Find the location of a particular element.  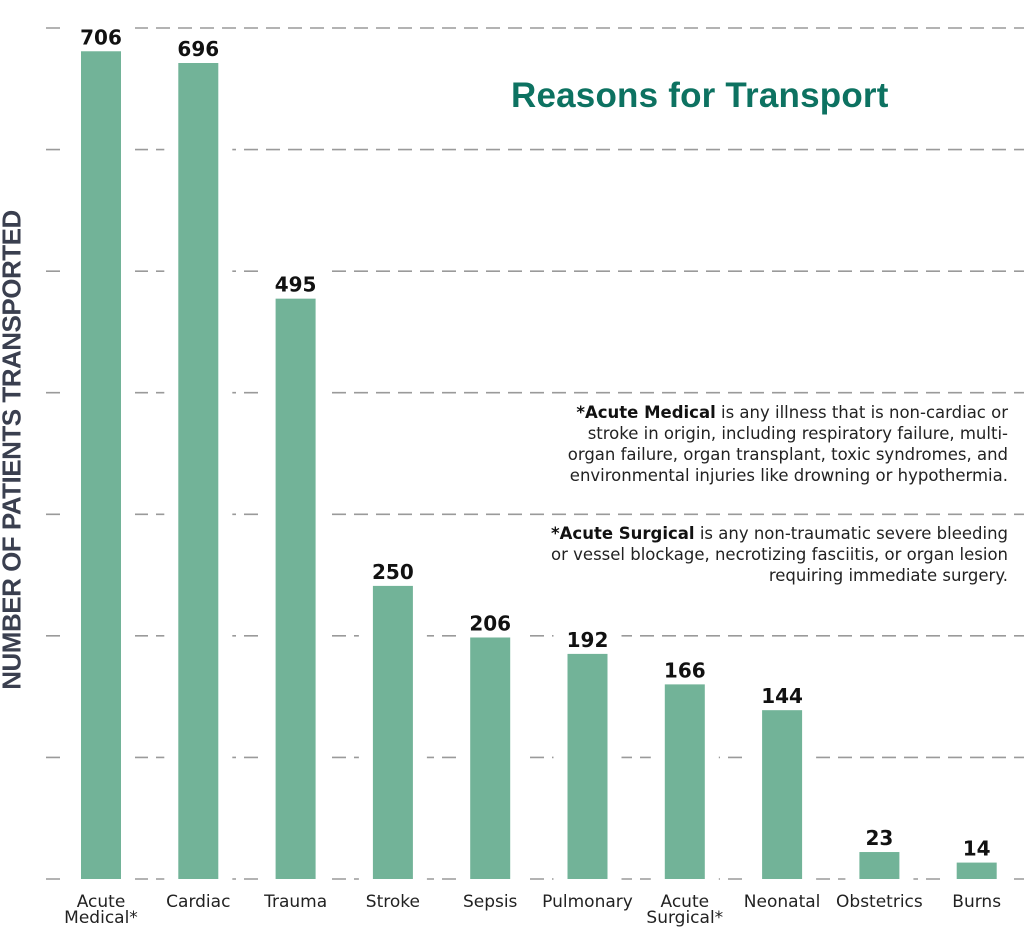

data-label: 250 is located at coordinates (393, 572).